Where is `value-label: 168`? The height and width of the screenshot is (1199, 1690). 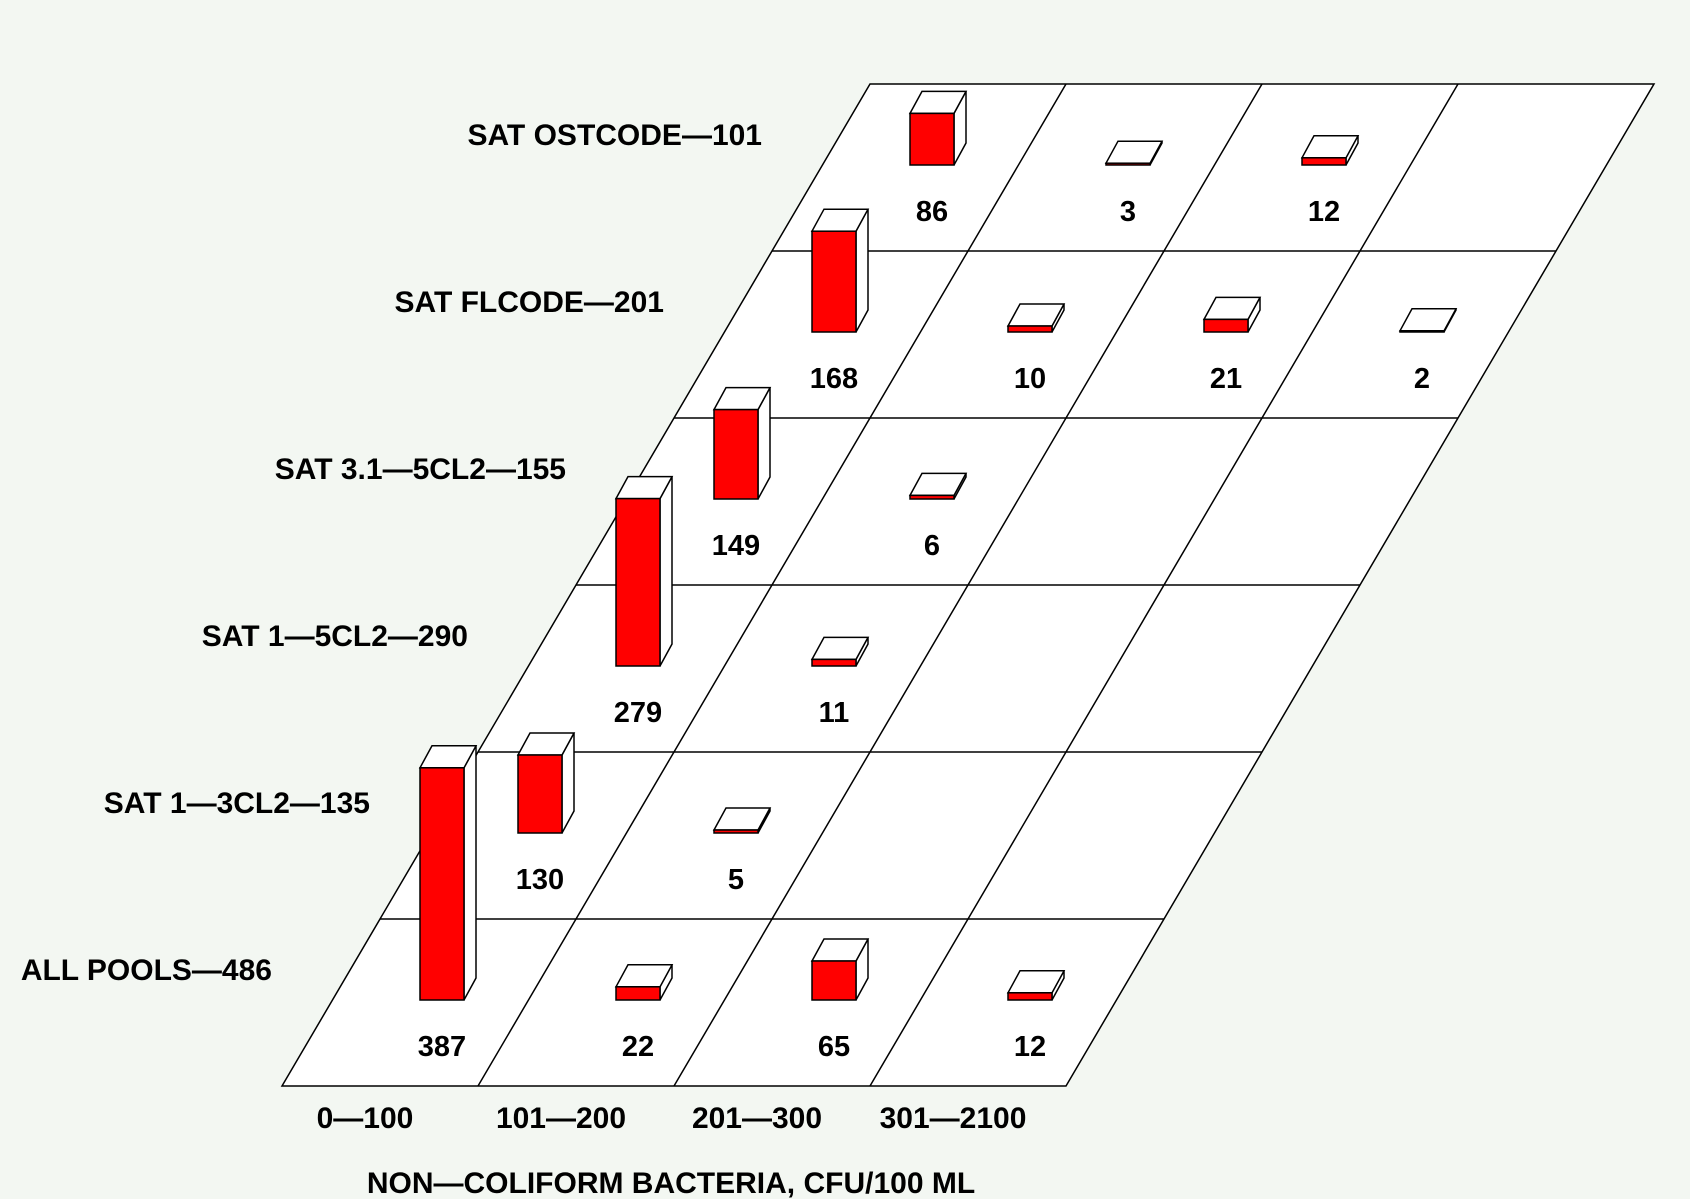
value-label: 168 is located at coordinates (834, 379).